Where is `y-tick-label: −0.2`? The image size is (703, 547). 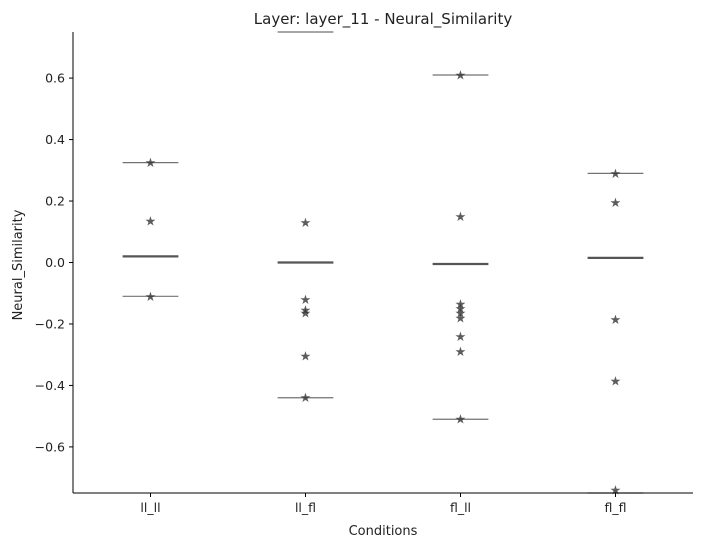
y-tick-label: −0.2 is located at coordinates (50, 323).